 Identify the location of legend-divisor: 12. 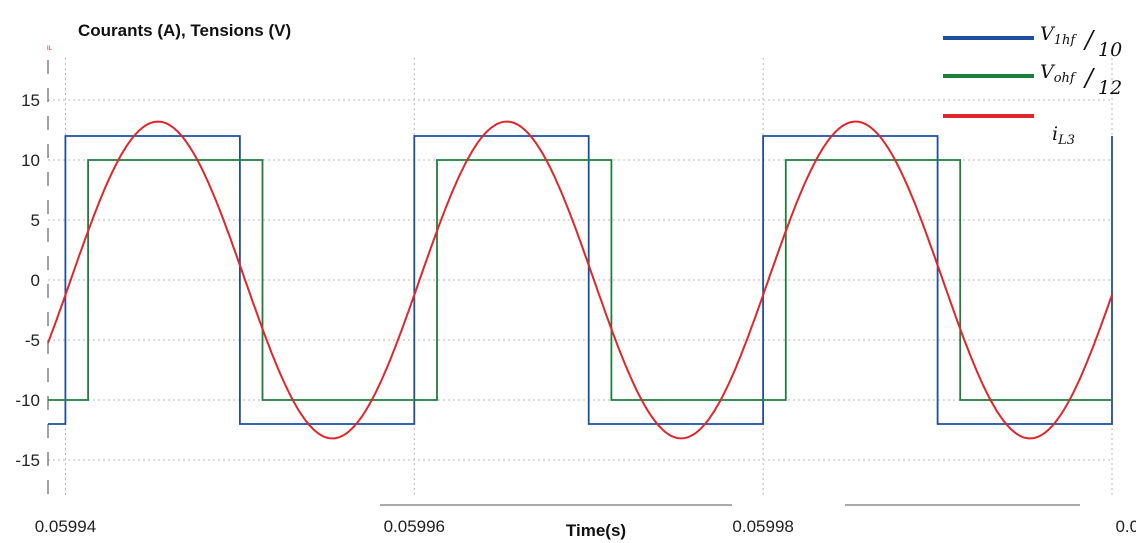
(1110, 88).